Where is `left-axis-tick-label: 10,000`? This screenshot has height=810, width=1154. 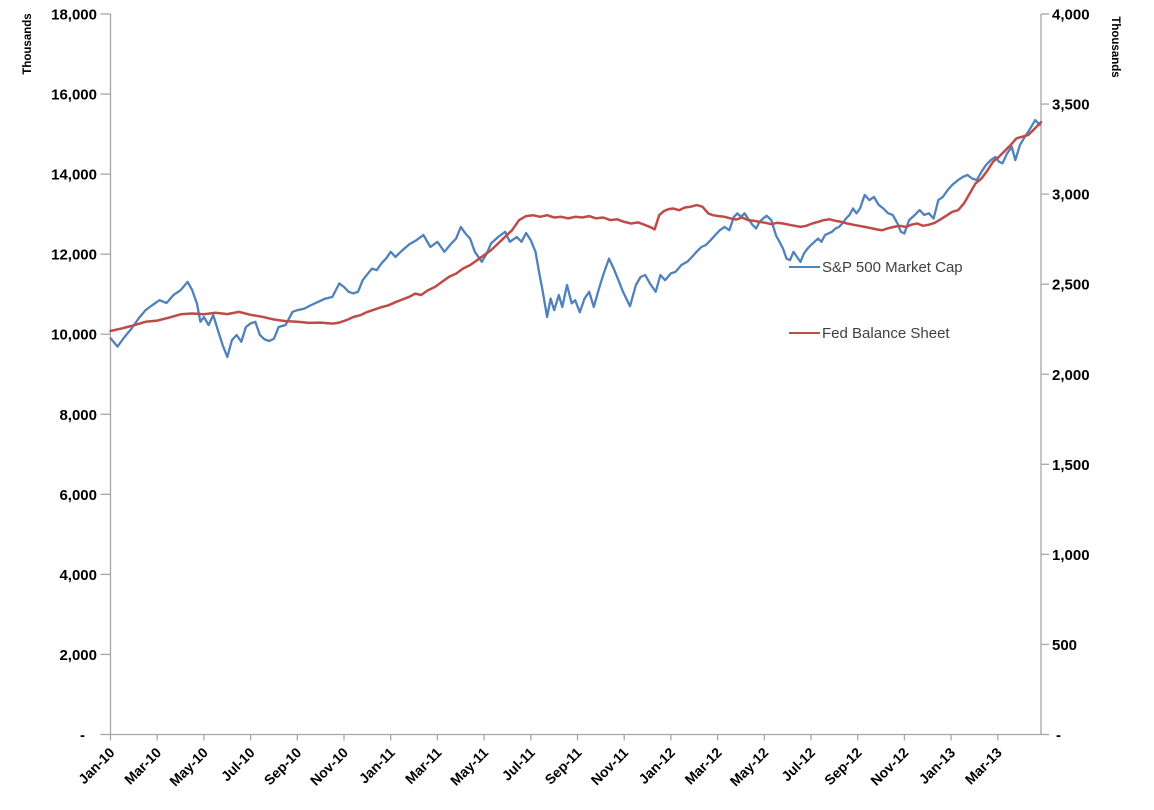 left-axis-tick-label: 10,000 is located at coordinates (74, 335).